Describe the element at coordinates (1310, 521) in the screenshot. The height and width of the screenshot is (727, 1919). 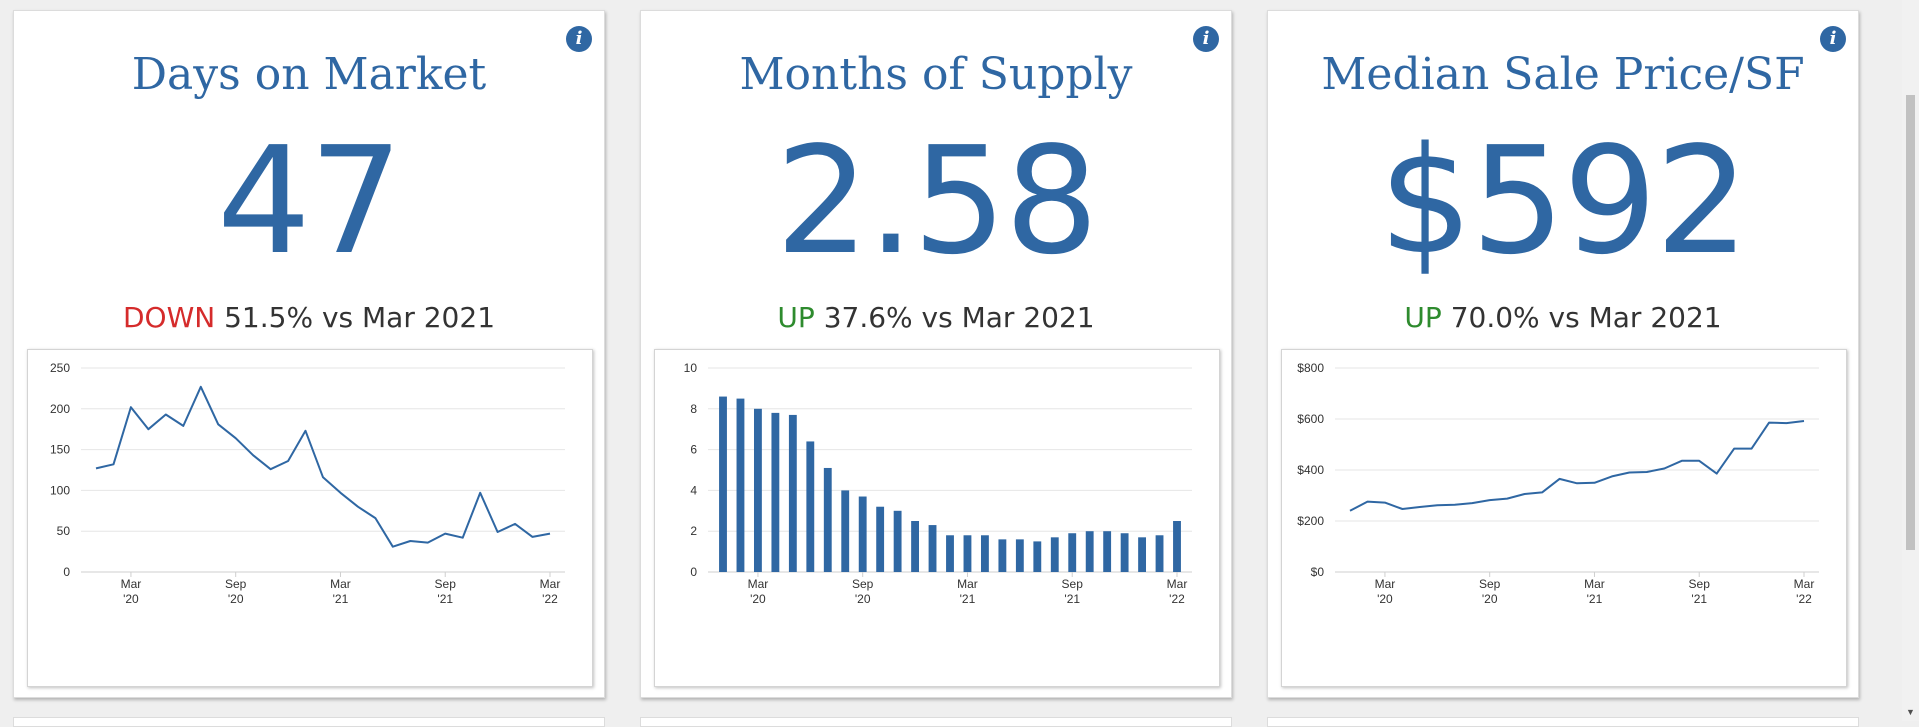
I see `y-tick-label: $200` at that location.